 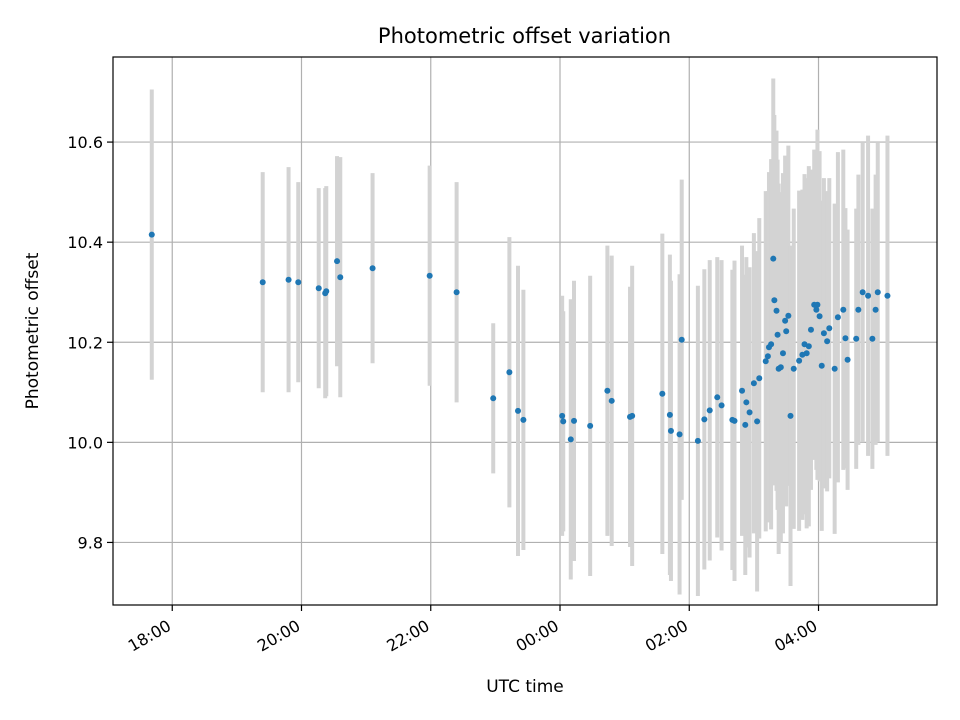 What do you see at coordinates (149, 636) in the screenshot?
I see `x-tick-label: 18:00` at bounding box center [149, 636].